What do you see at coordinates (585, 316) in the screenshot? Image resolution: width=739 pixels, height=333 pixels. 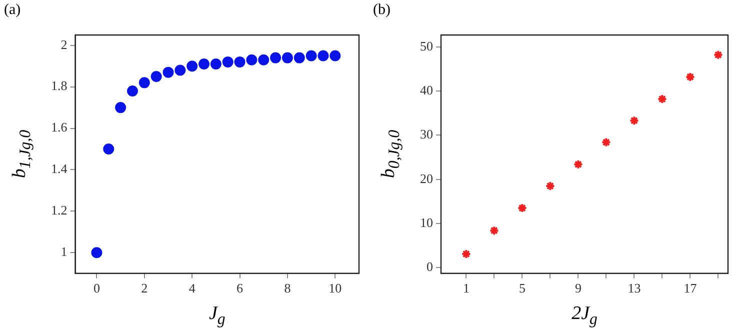 I see `x-axis-title: 2J$_{g}$` at bounding box center [585, 316].